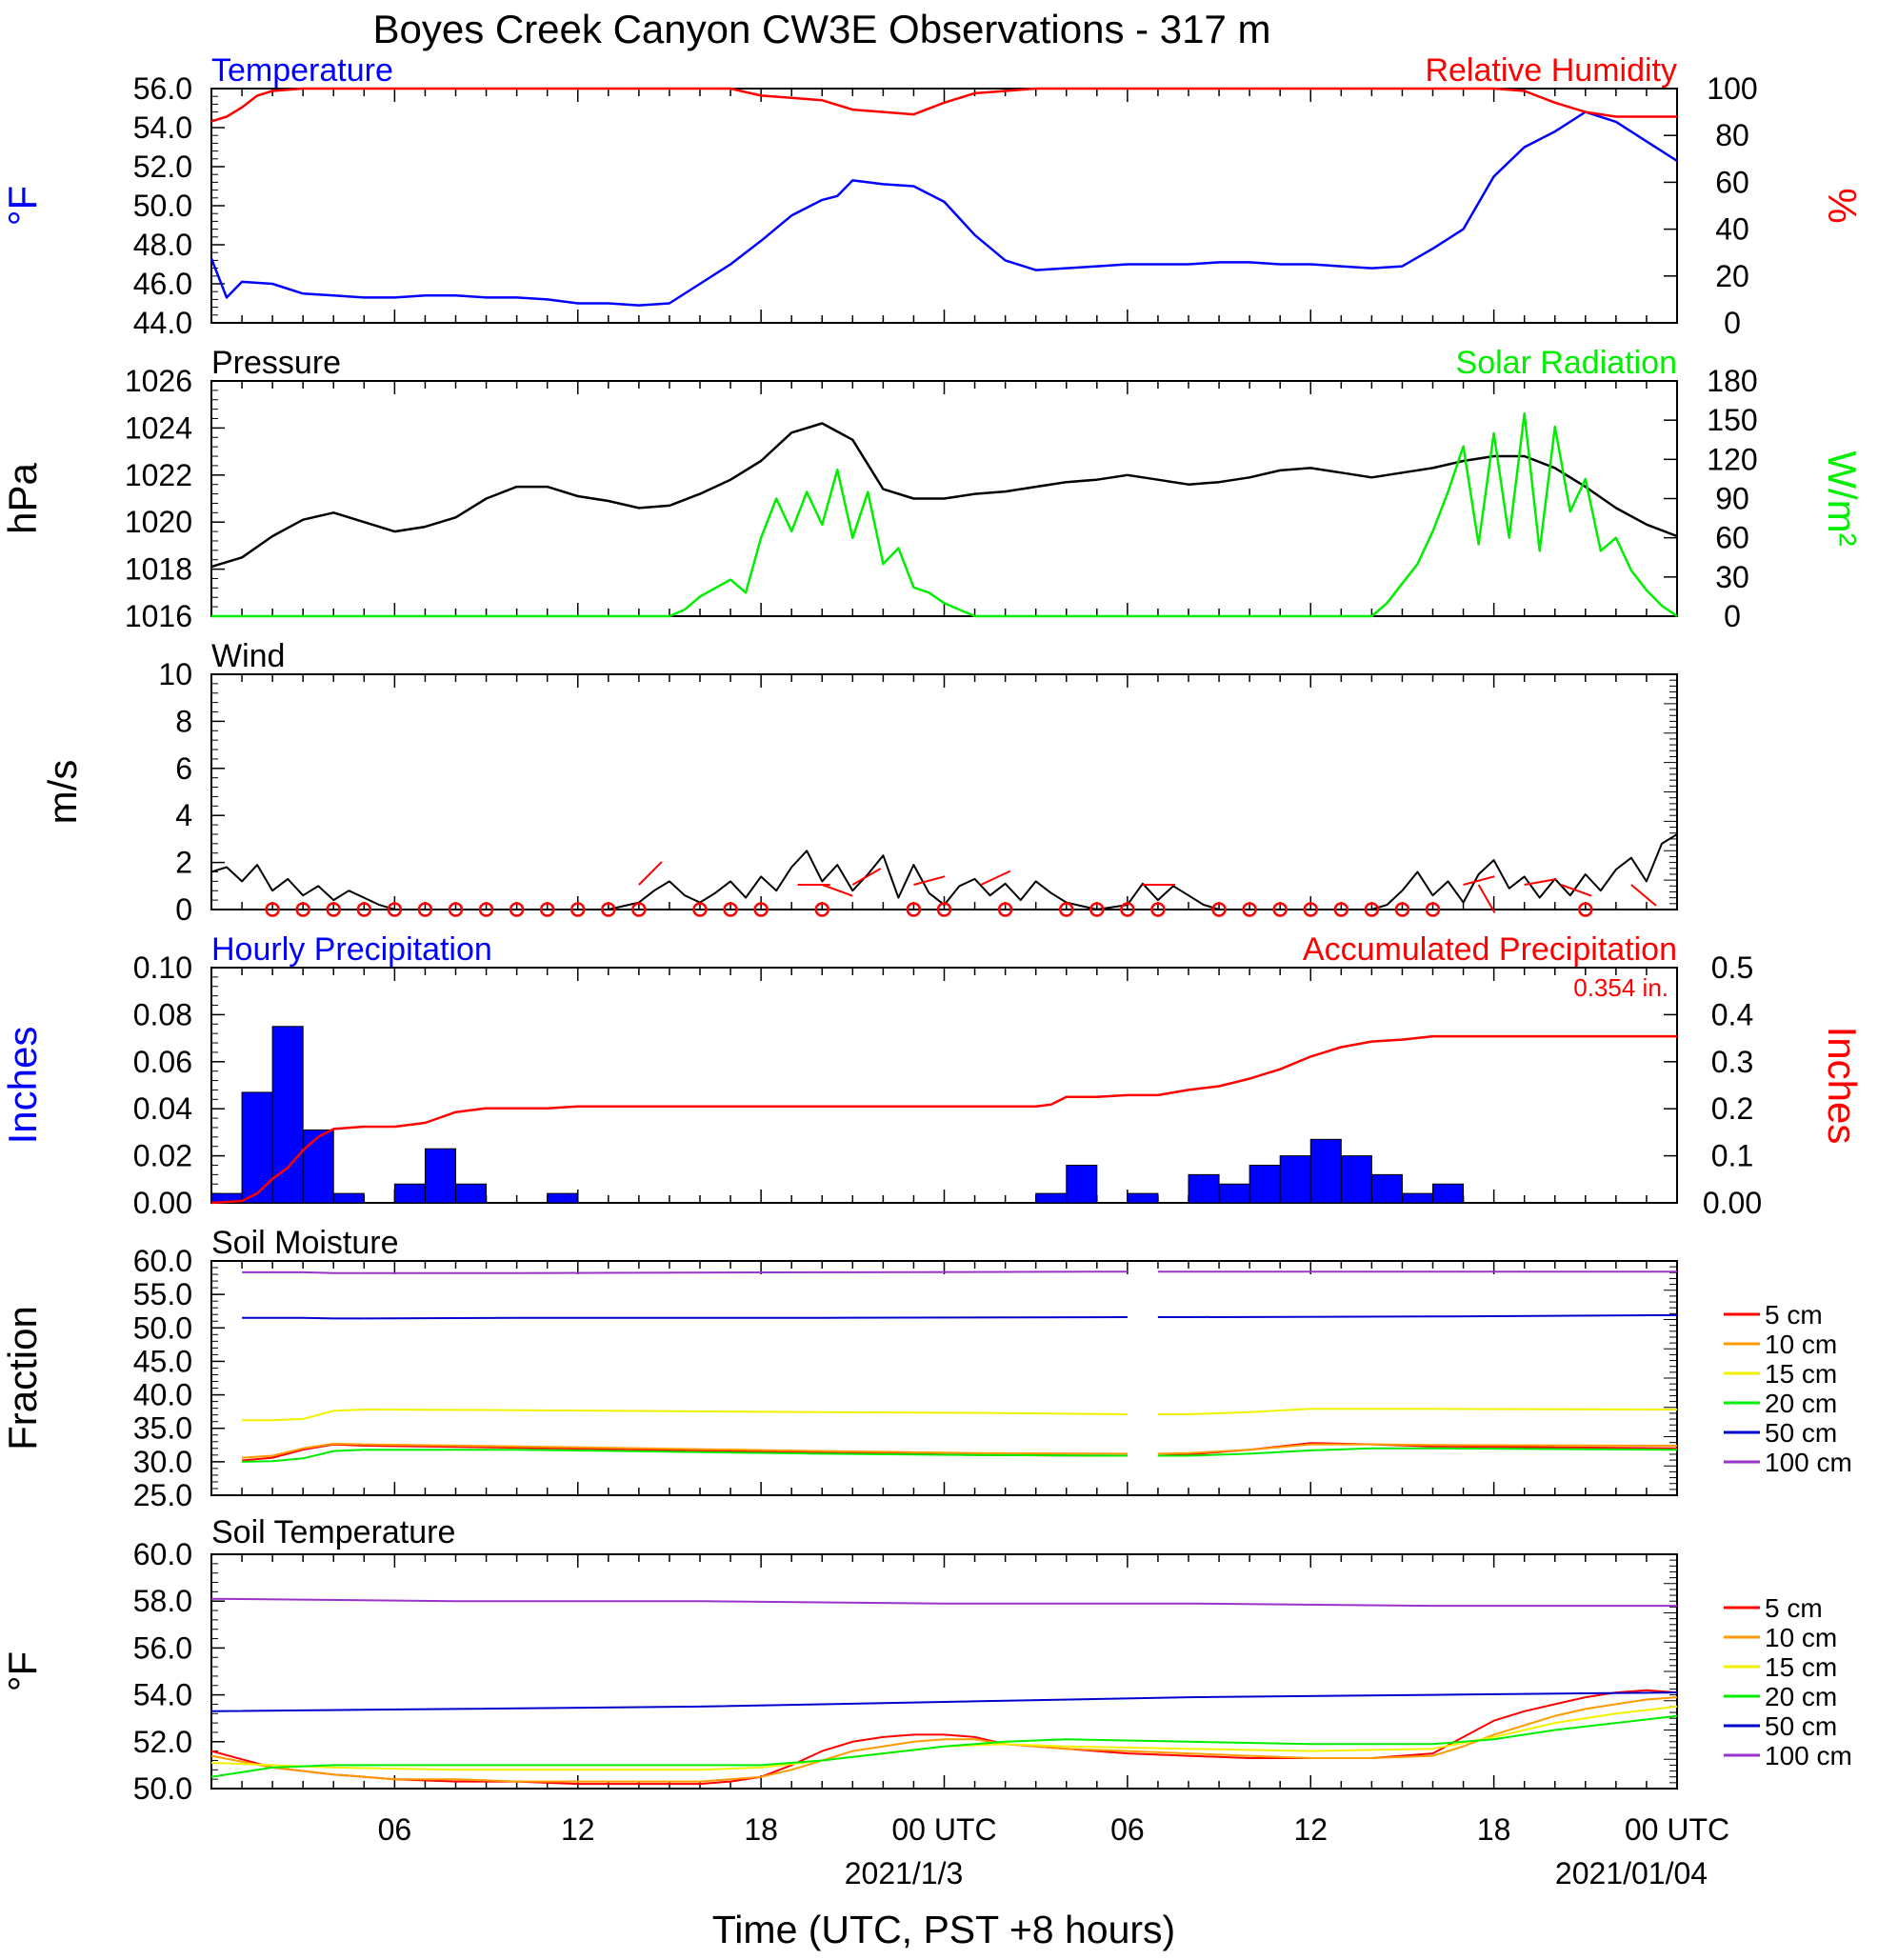 This screenshot has width=1878, height=1960. I want to click on x-tick-label: 06, so click(1127, 1829).